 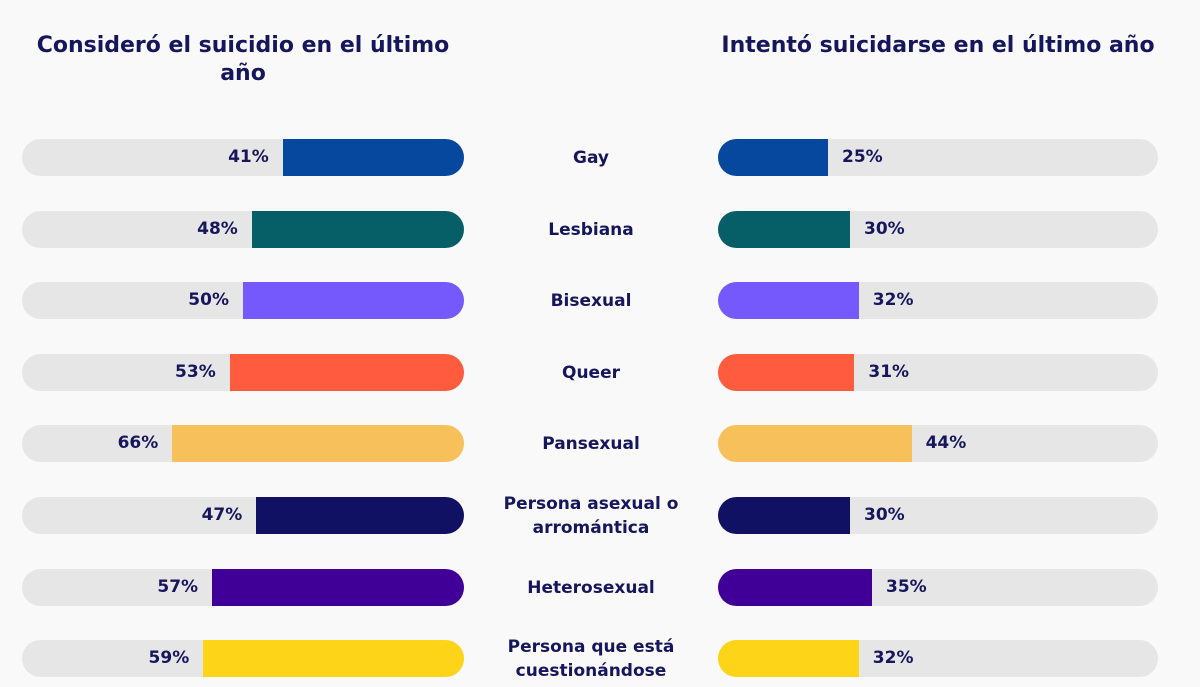 I want to click on category-label: Queer, so click(x=591, y=372).